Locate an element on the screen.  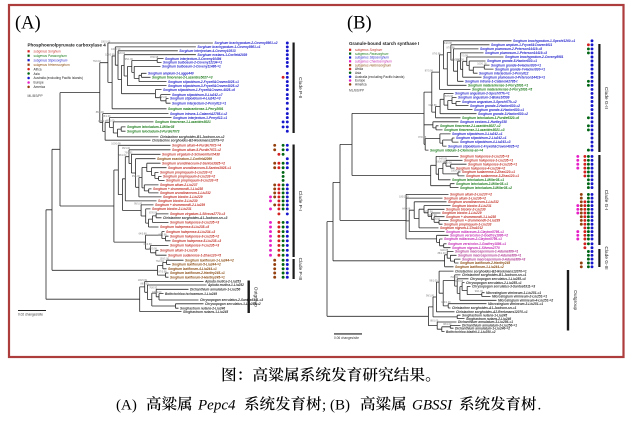
svg-text: Sorghum stipoideum-2-Liu242-=1 is located at coordinates (481, 138).